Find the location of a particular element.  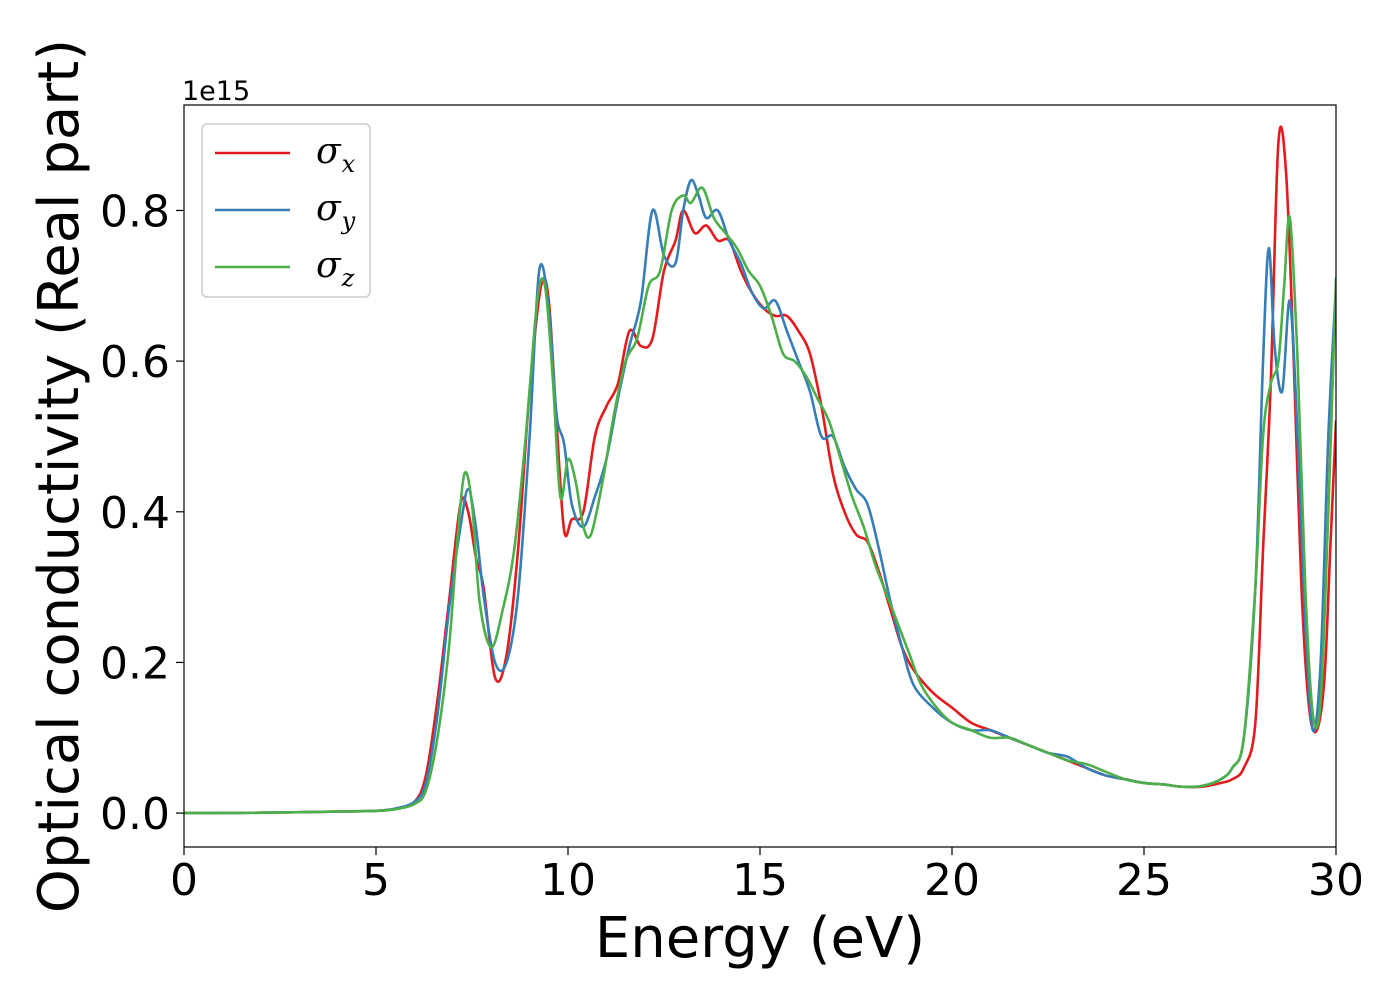

y-tick-label: 0.2 is located at coordinates (135, 663).